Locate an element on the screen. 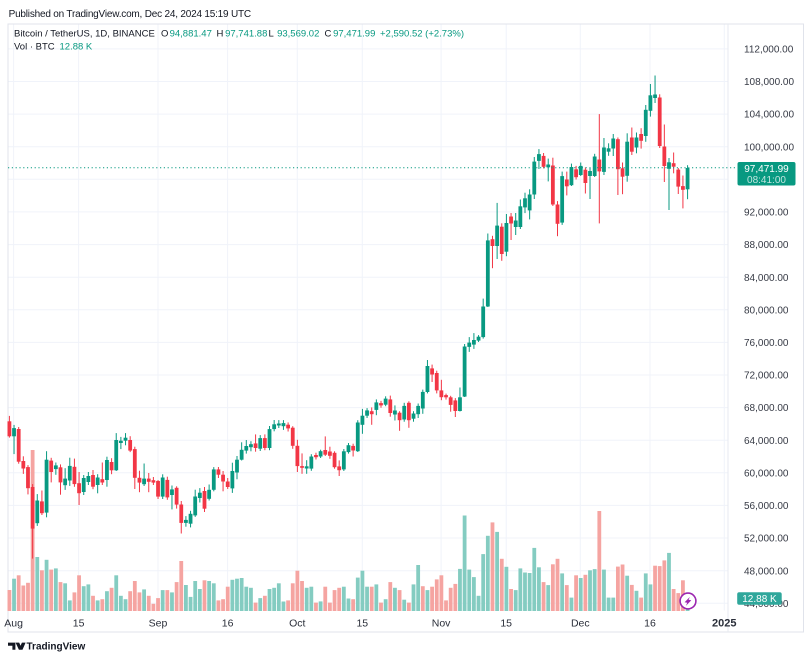  svg-text: +2,590.52 (+2.73%) is located at coordinates (422, 34).